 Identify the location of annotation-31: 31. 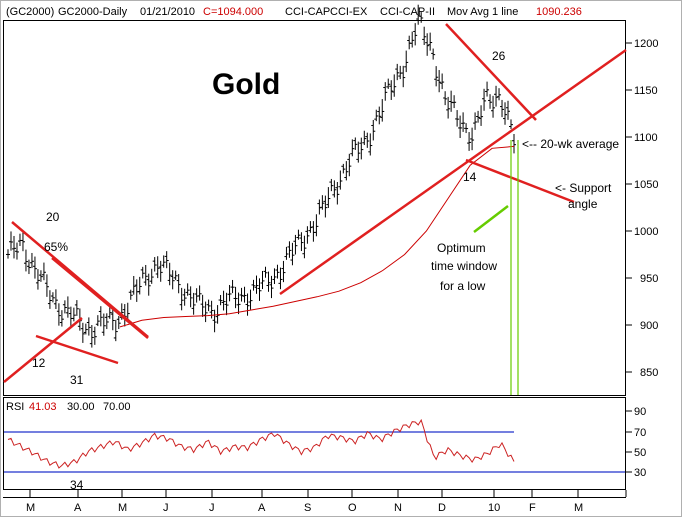
(77, 380).